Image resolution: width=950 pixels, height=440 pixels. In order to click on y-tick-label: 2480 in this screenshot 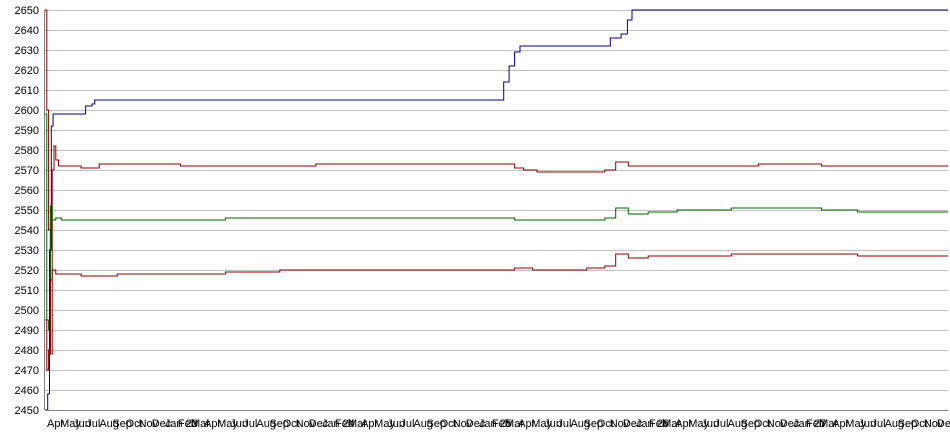, I will do `click(27, 351)`.